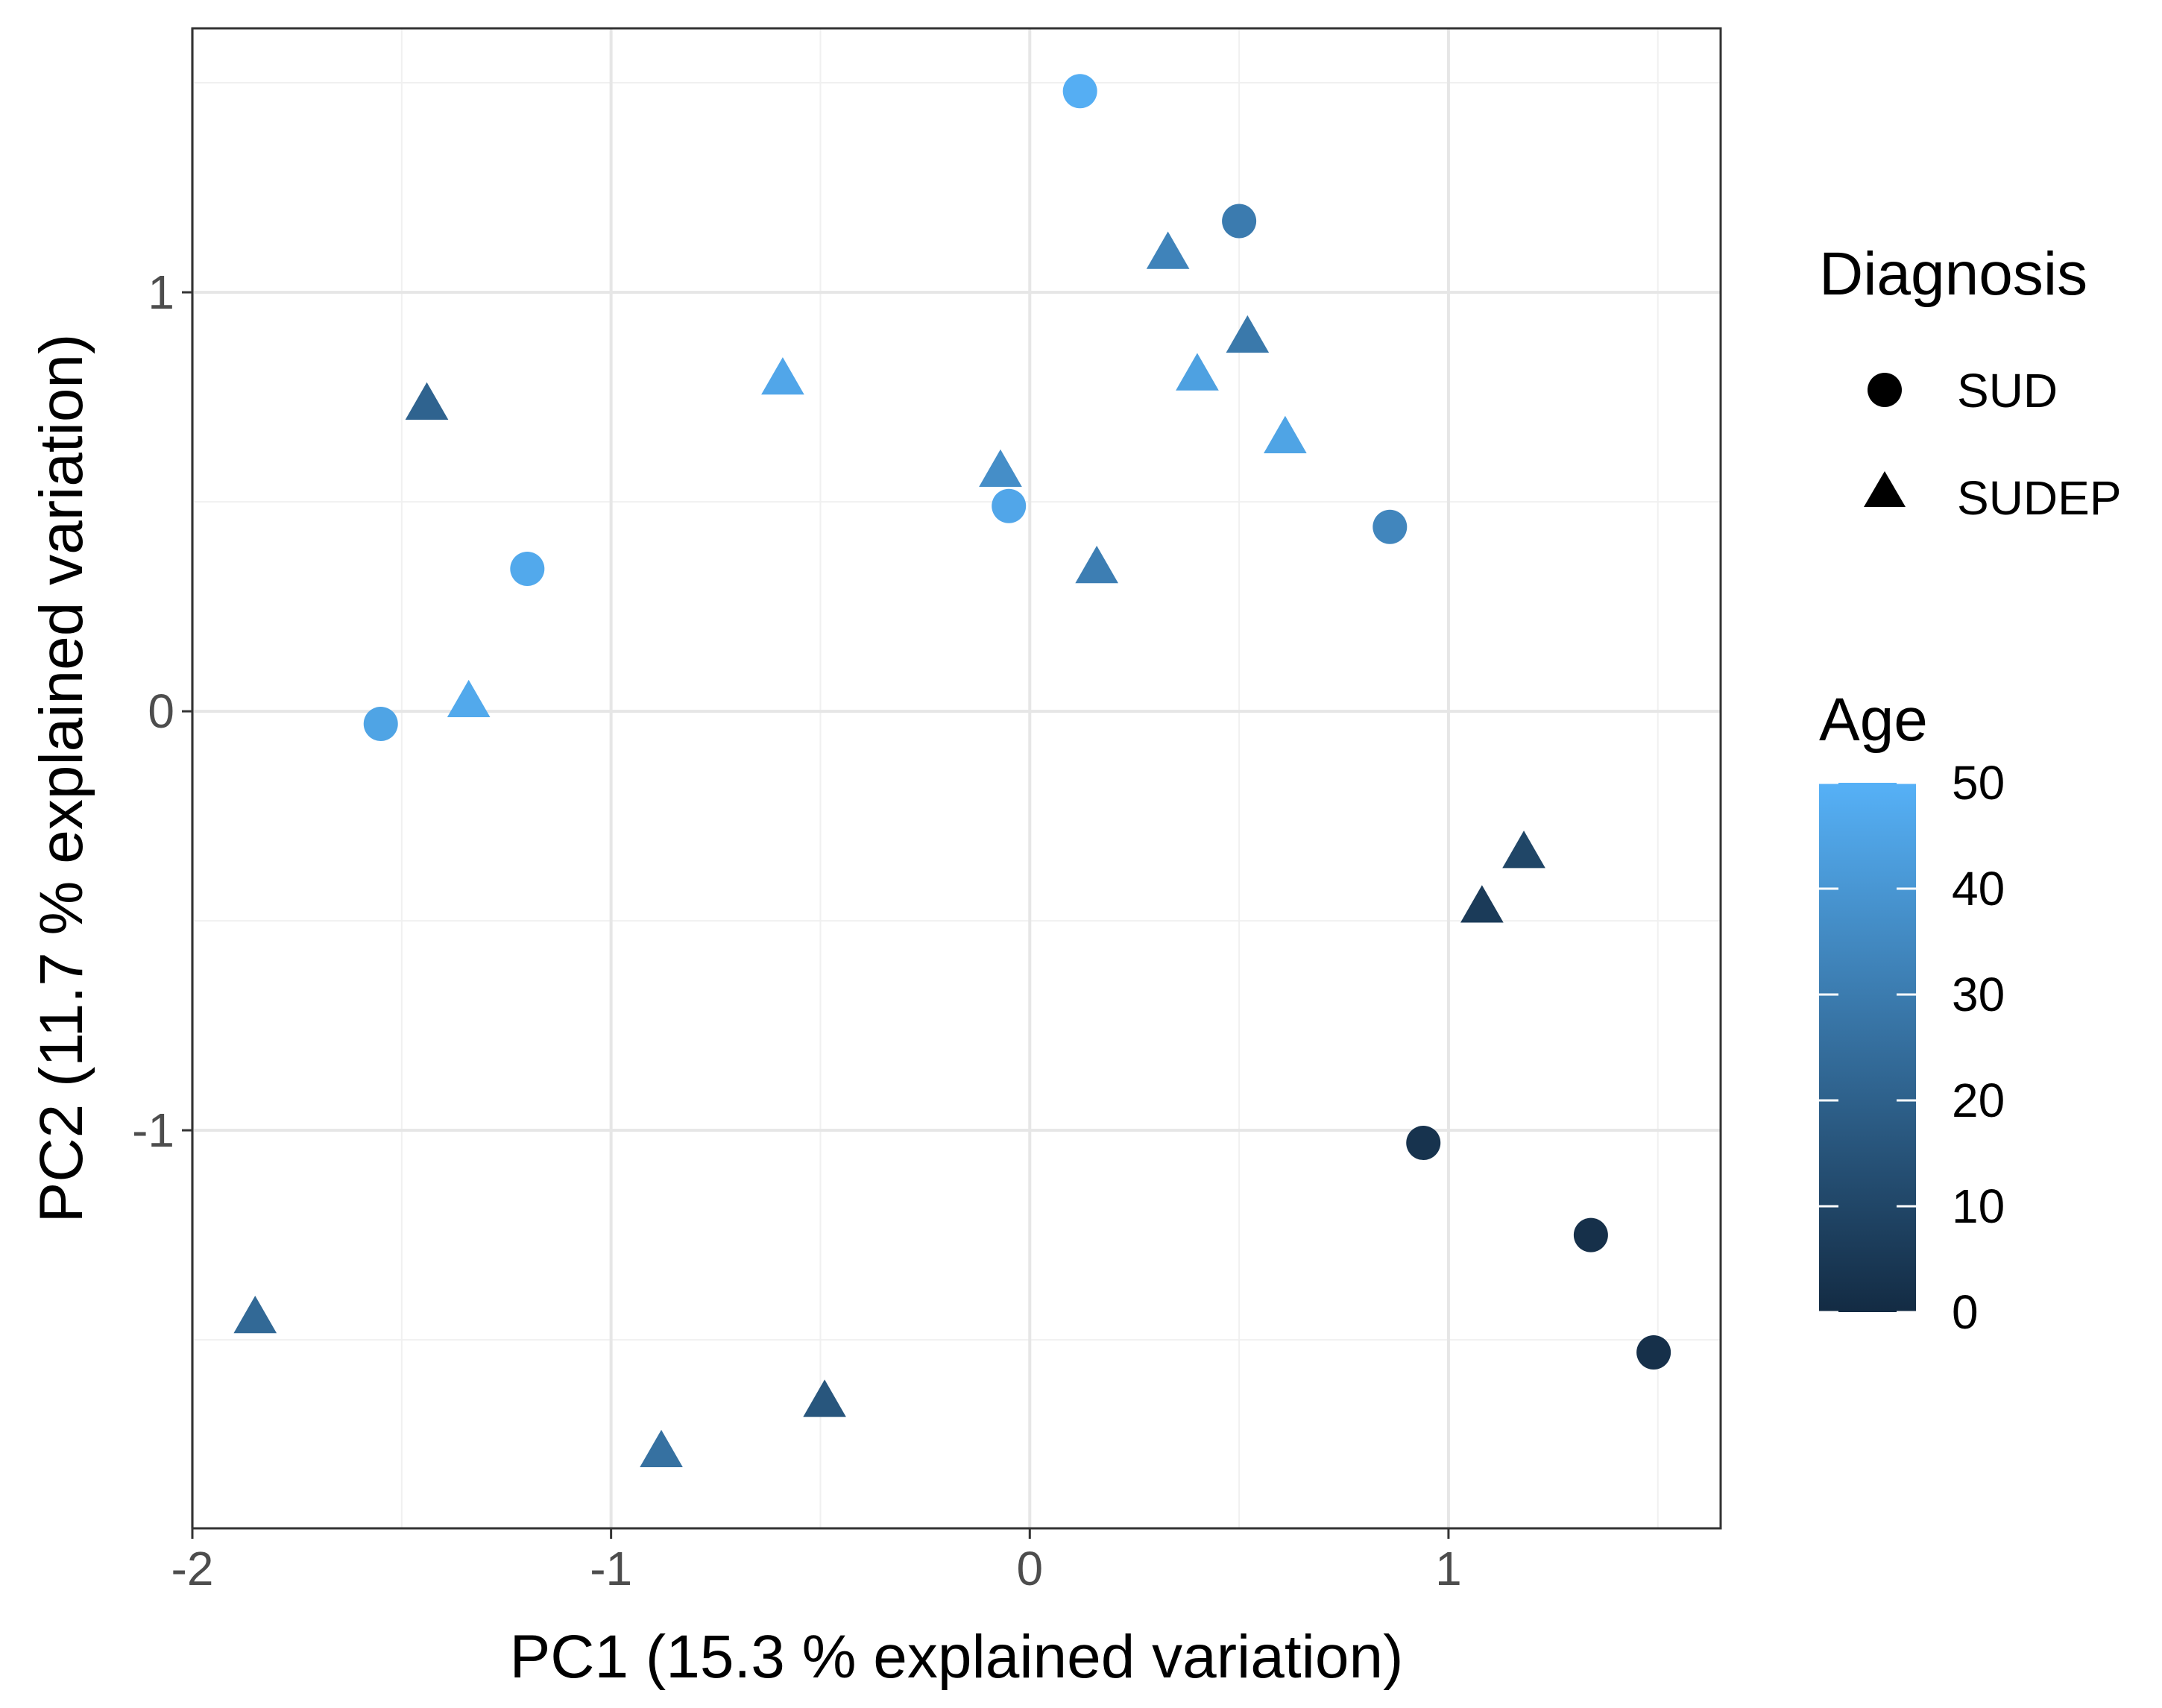 The width and height of the screenshot is (2162, 1708). I want to click on colorbar-tick-label: 50, so click(1978, 783).